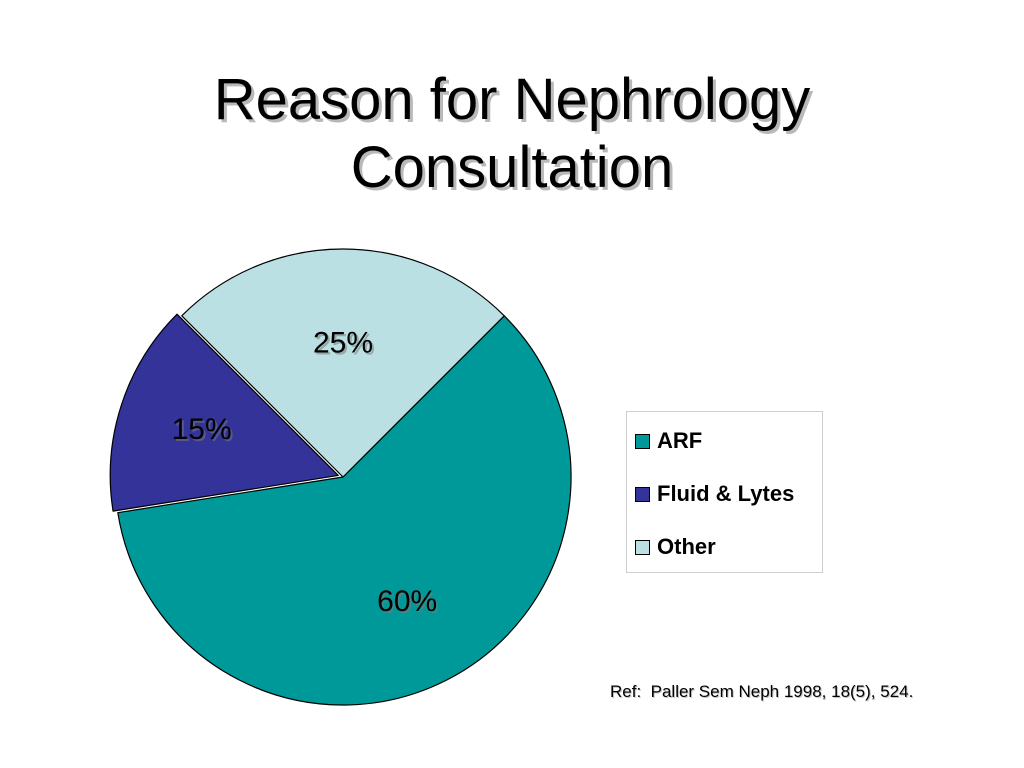  Describe the element at coordinates (680, 440) in the screenshot. I see `legend-label-arf: ARF` at that location.